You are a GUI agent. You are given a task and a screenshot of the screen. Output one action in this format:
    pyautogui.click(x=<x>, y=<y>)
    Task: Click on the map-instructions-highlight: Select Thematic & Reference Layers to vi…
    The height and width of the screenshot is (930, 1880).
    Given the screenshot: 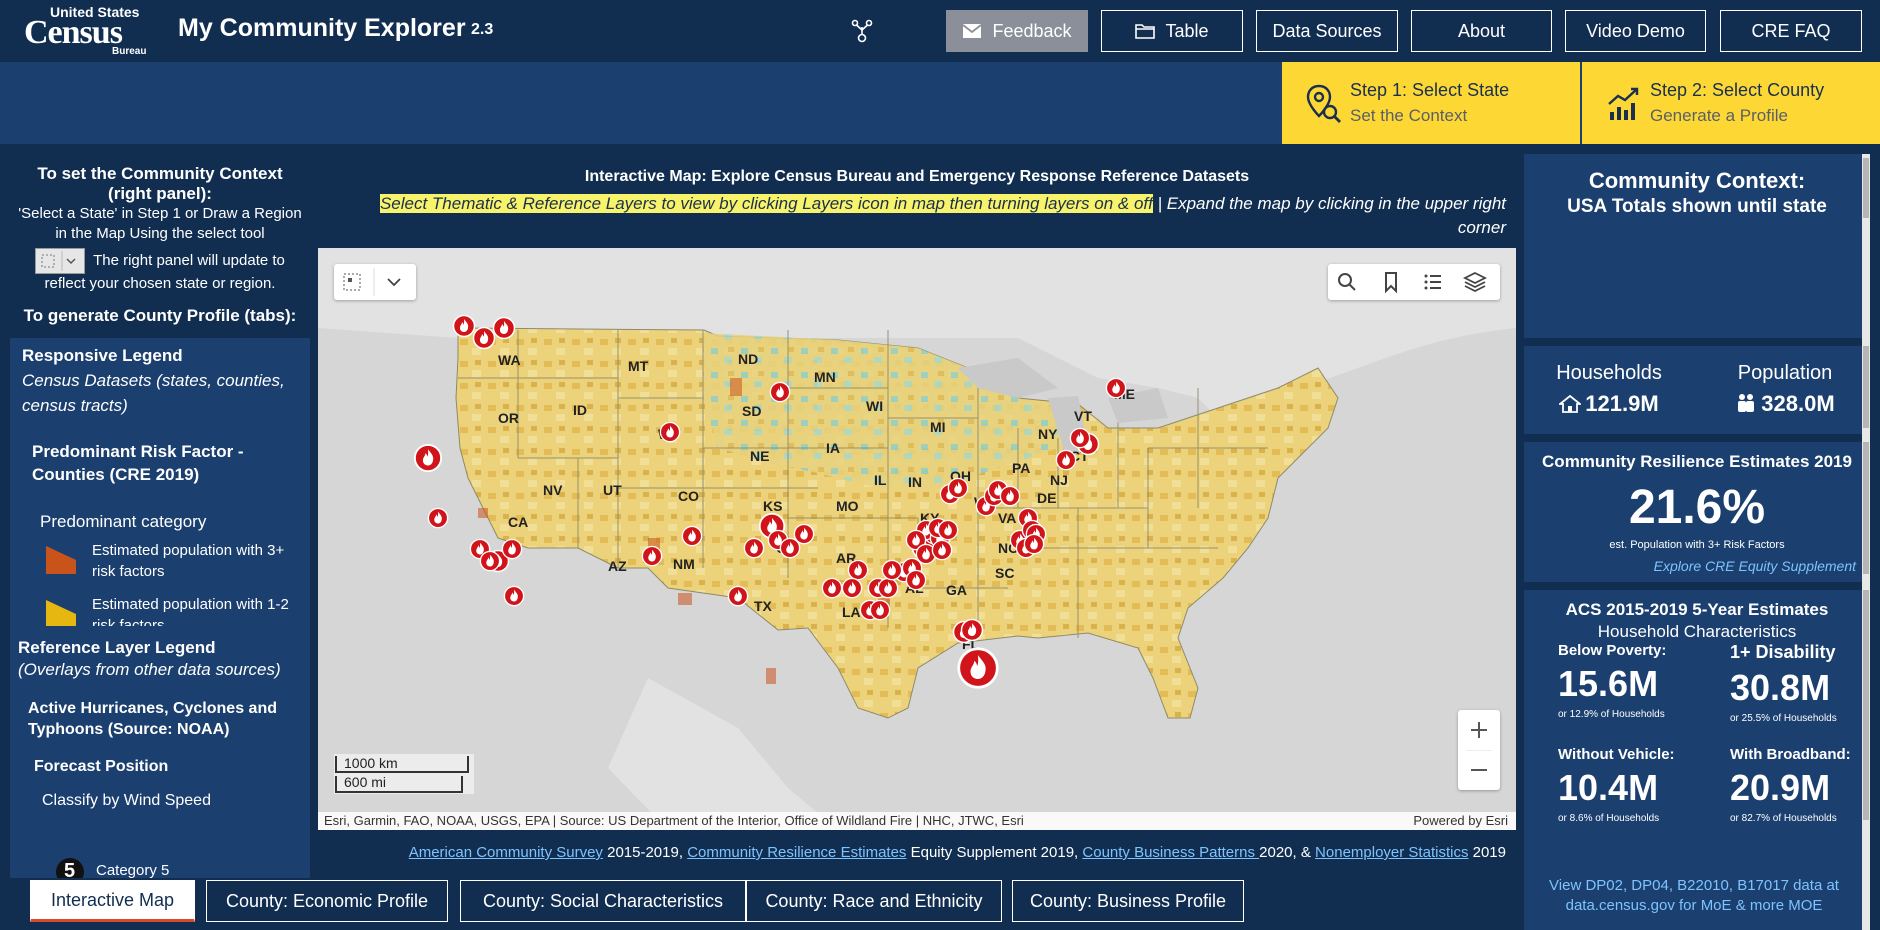 What is the action you would take?
    pyautogui.click(x=766, y=203)
    